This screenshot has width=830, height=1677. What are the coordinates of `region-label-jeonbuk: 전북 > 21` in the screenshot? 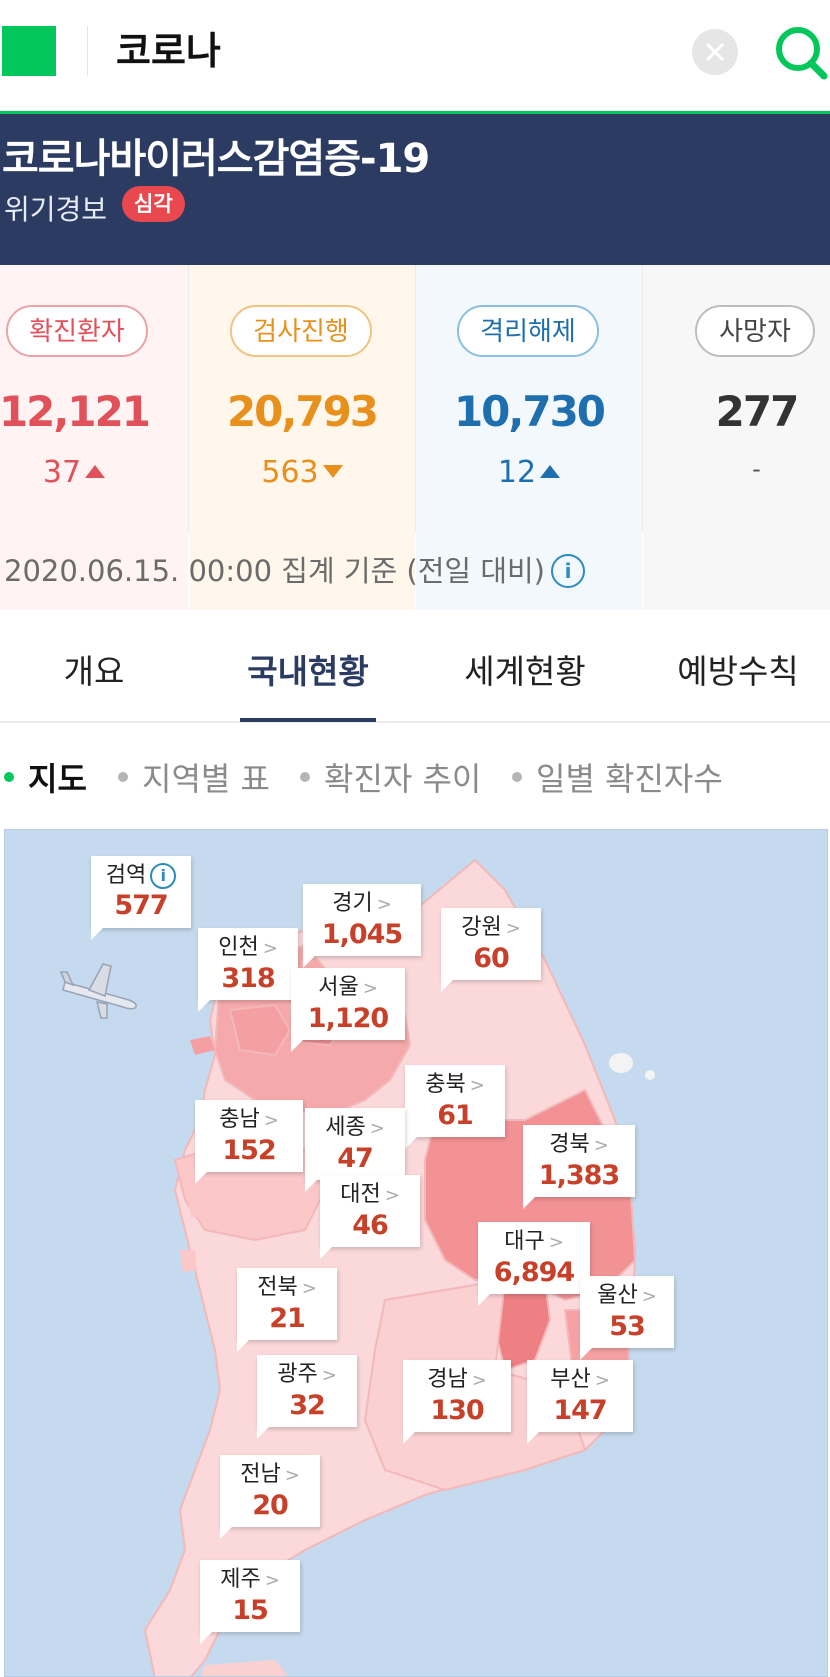 It's located at (287, 1310).